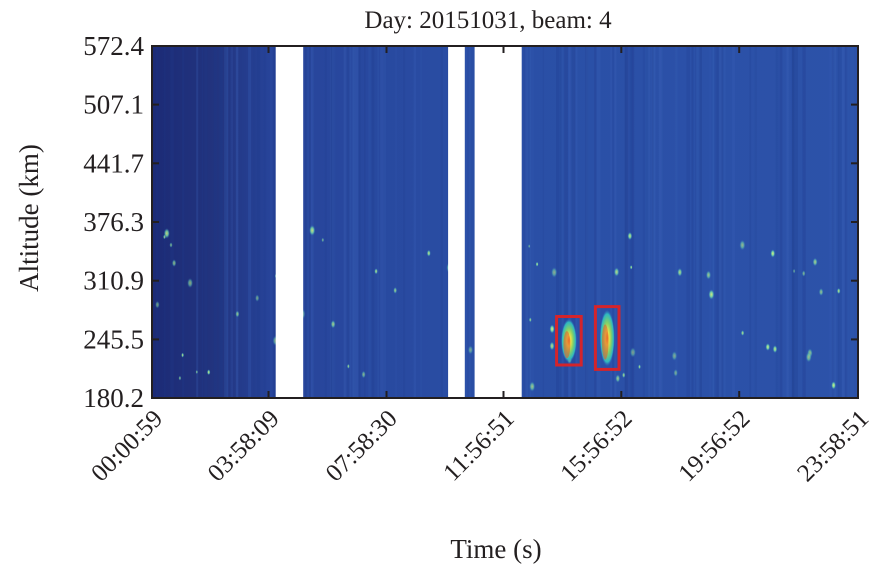  I want to click on y-tick-label: 376.3, so click(113, 222).